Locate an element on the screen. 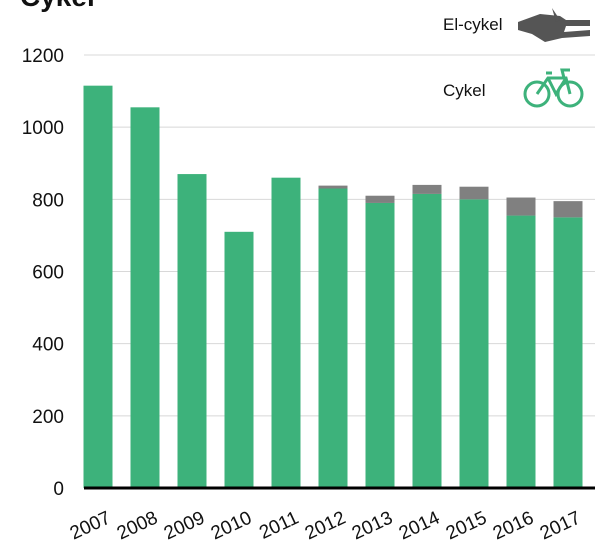 The image size is (595, 544). y-tick-label: 400 is located at coordinates (48, 345).